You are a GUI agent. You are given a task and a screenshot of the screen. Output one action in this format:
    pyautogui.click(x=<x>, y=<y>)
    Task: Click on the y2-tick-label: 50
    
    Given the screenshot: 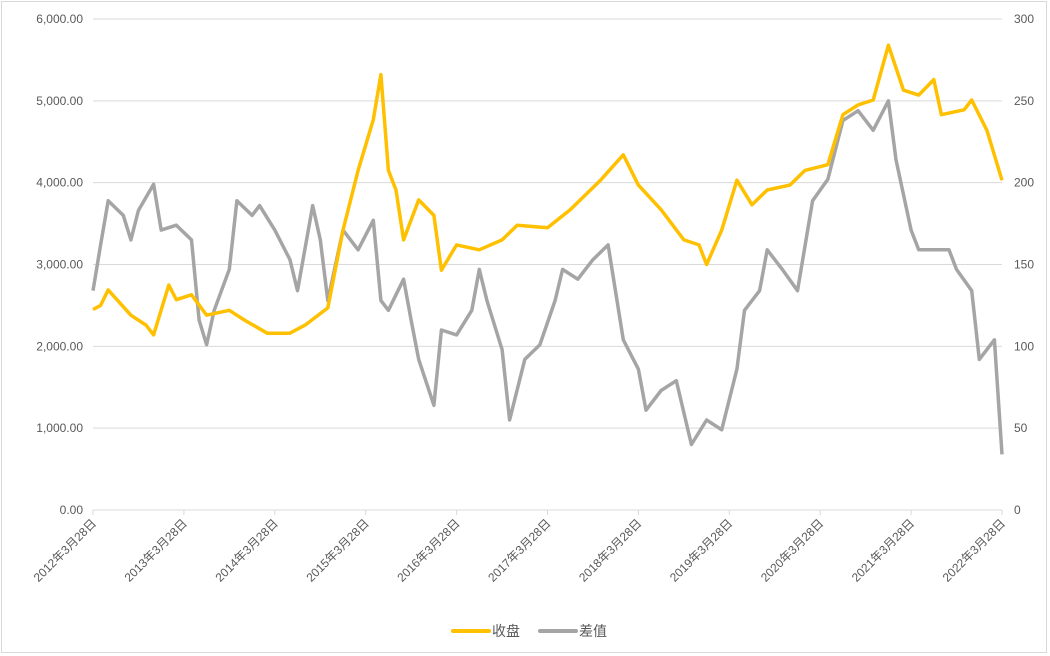 What is the action you would take?
    pyautogui.click(x=1021, y=428)
    